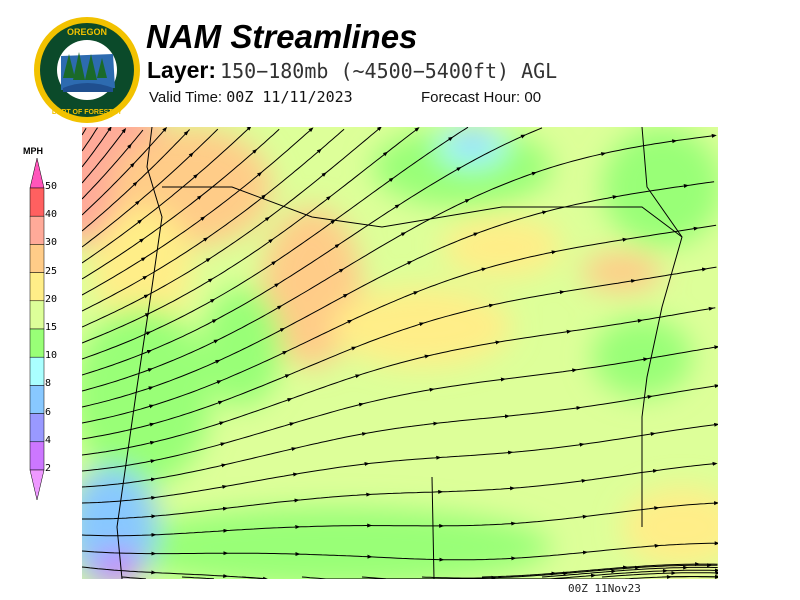 The height and width of the screenshot is (600, 800). I want to click on svg-text: DEPT OF FORESTRY, so click(87, 112).